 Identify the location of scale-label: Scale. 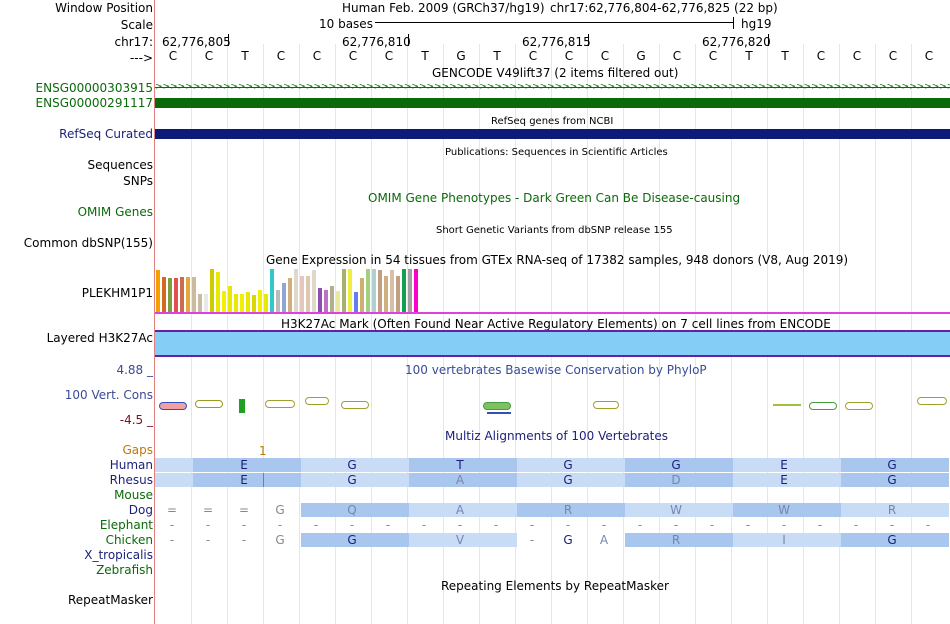
(136, 25).